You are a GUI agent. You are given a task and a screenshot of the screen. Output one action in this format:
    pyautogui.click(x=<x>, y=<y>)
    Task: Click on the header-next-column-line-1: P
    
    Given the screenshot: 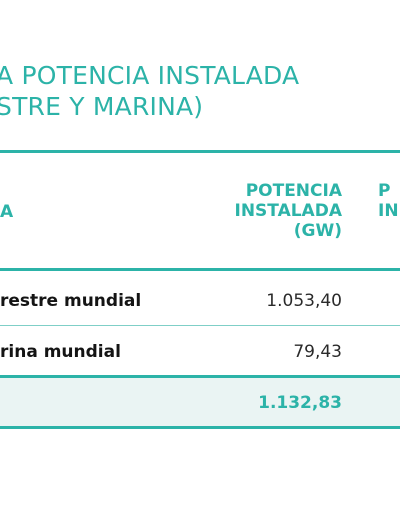 What is the action you would take?
    pyautogui.click(x=384, y=191)
    